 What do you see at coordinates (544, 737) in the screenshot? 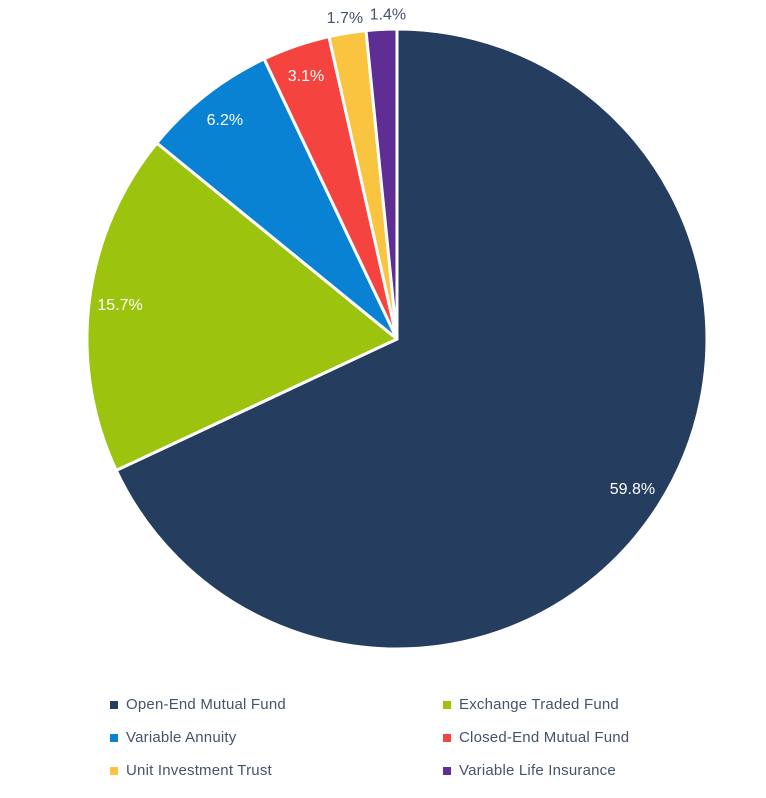
I see `legend-item-label: Closed-End Mutual Fund` at bounding box center [544, 737].